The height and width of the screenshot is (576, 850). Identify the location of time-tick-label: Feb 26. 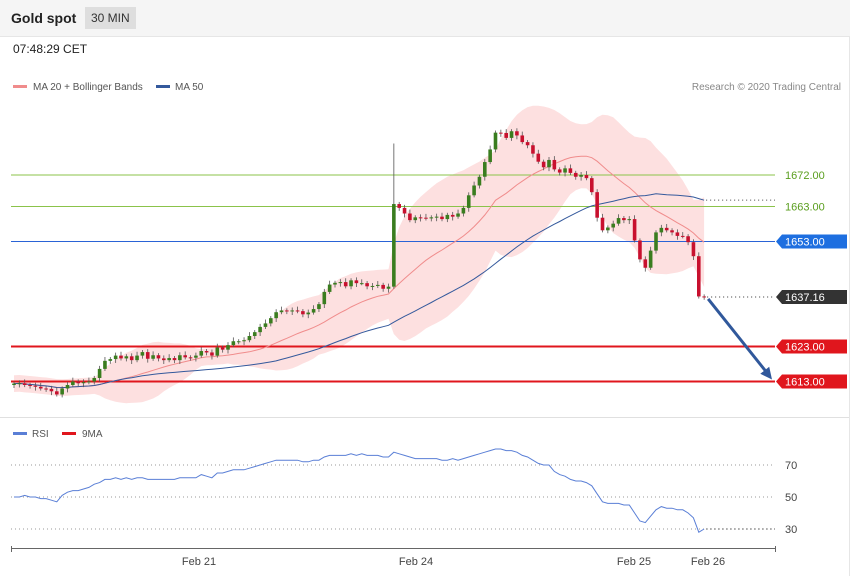
(708, 562).